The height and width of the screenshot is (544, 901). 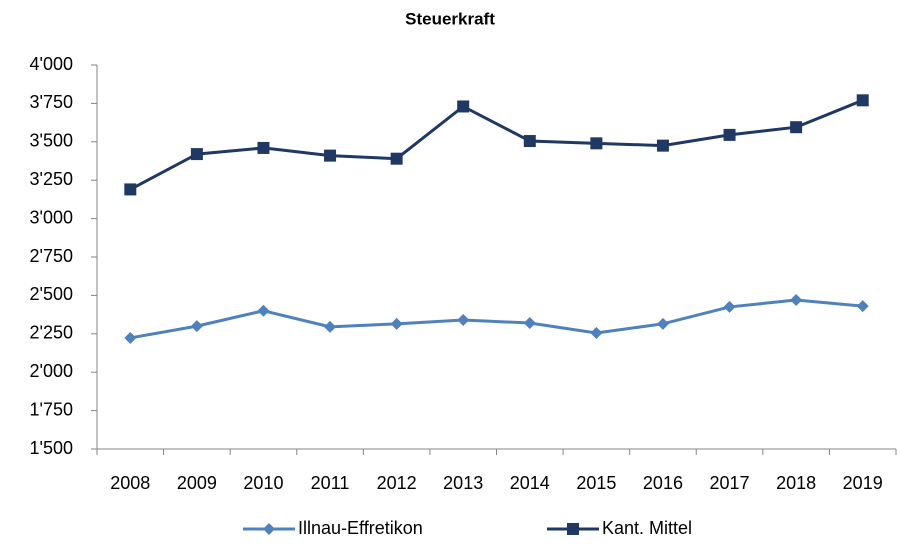 I want to click on y-tick-label: 1'500, so click(x=51, y=448).